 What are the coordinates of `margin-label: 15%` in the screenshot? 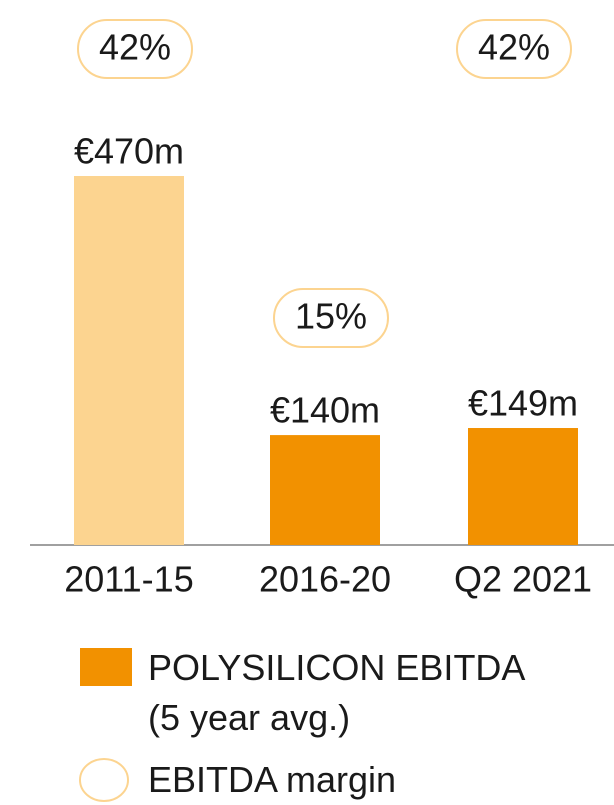 It's located at (331, 316).